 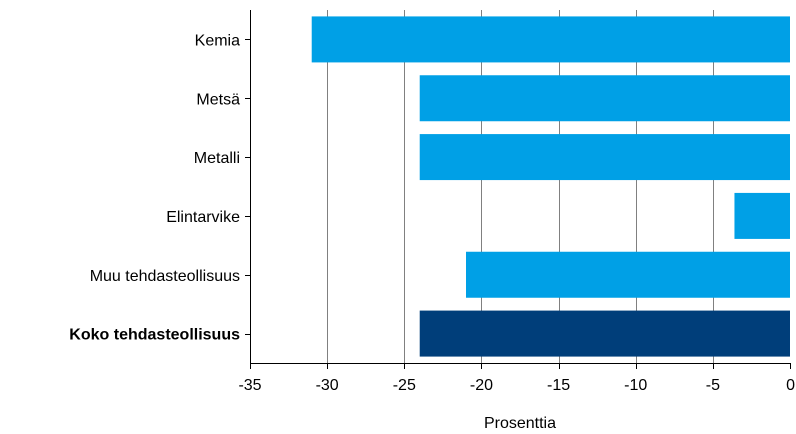 What do you see at coordinates (218, 99) in the screenshot?
I see `category-label: Metsä` at bounding box center [218, 99].